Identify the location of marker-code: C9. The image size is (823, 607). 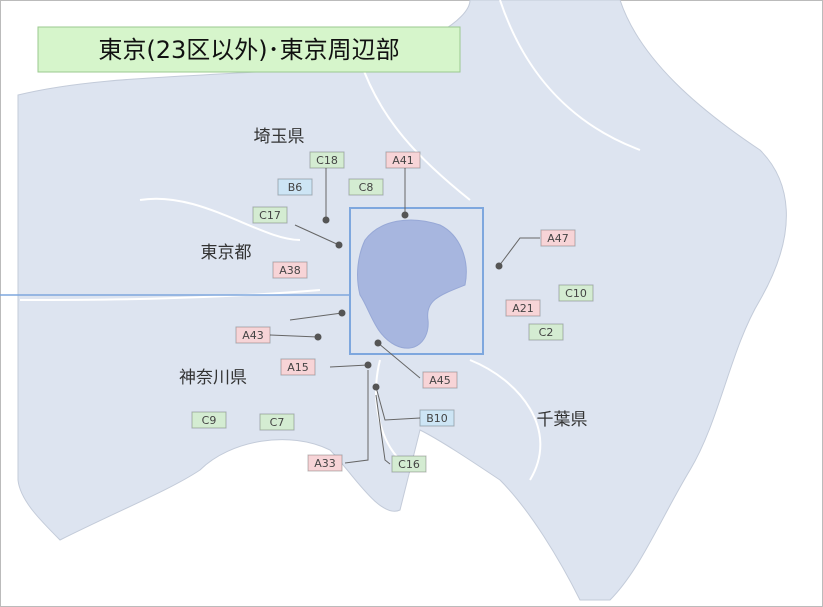
(209, 420).